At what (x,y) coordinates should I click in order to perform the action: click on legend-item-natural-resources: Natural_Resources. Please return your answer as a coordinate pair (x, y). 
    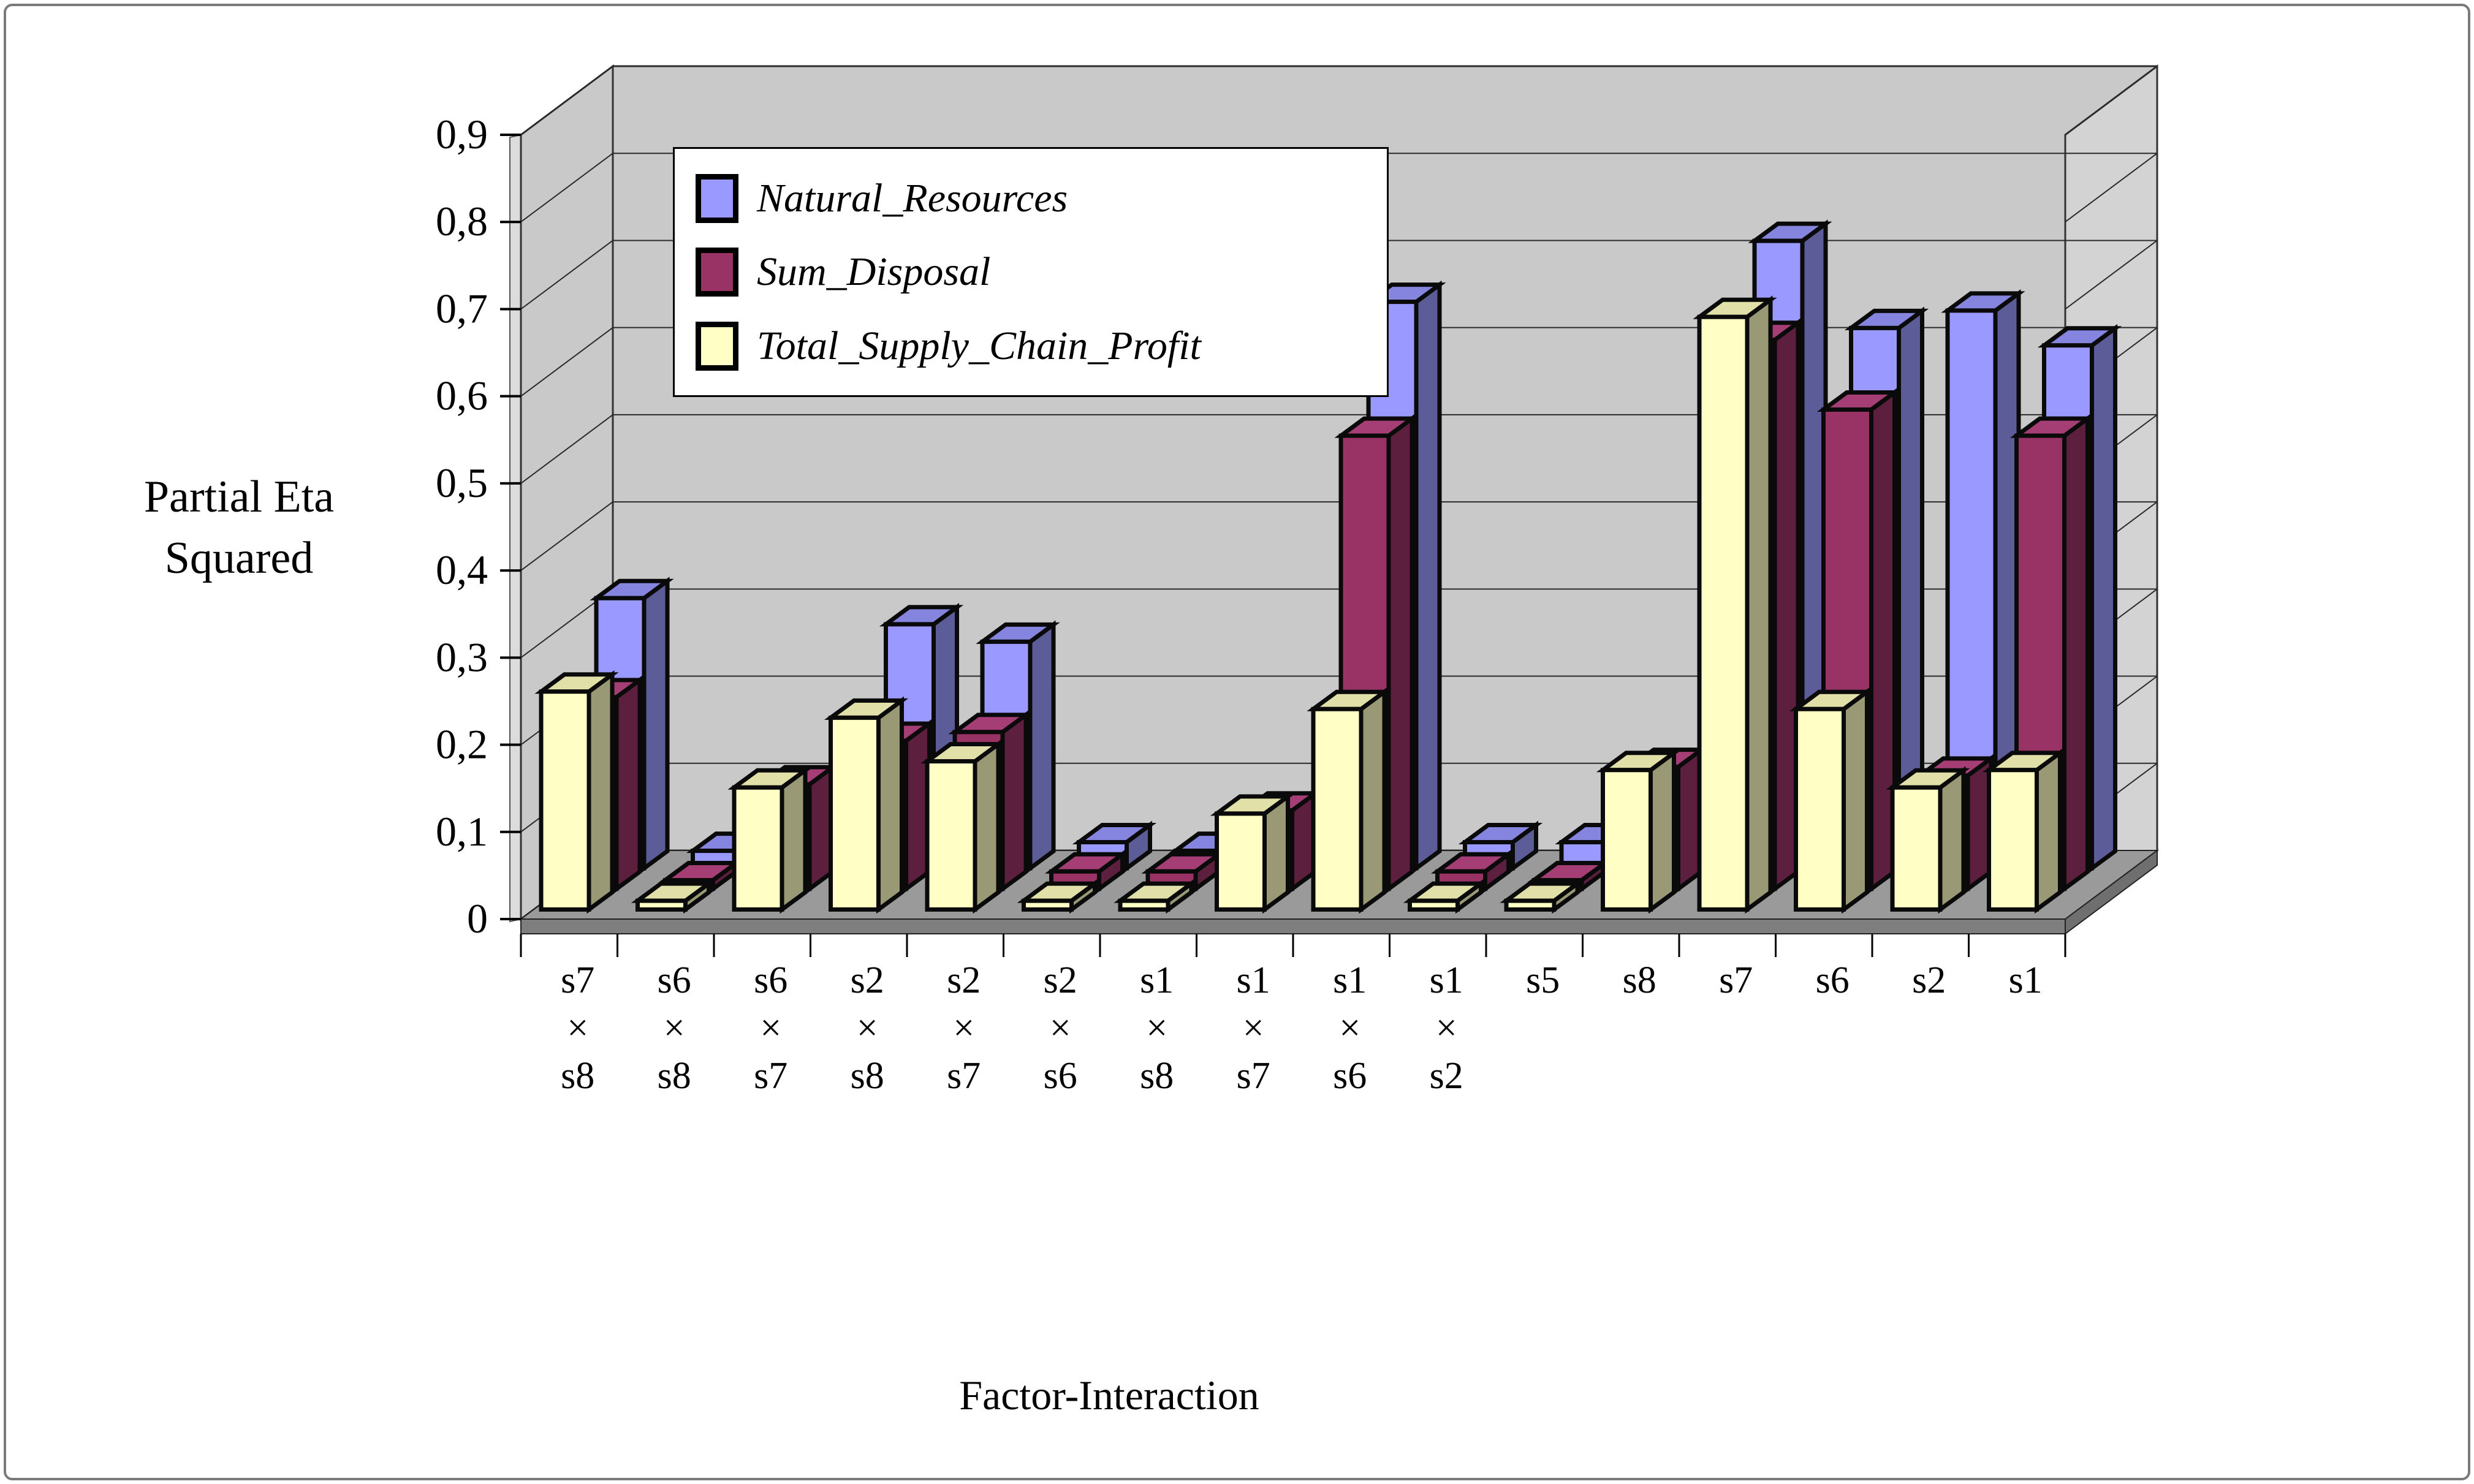
    Looking at the image, I should click on (1041, 198).